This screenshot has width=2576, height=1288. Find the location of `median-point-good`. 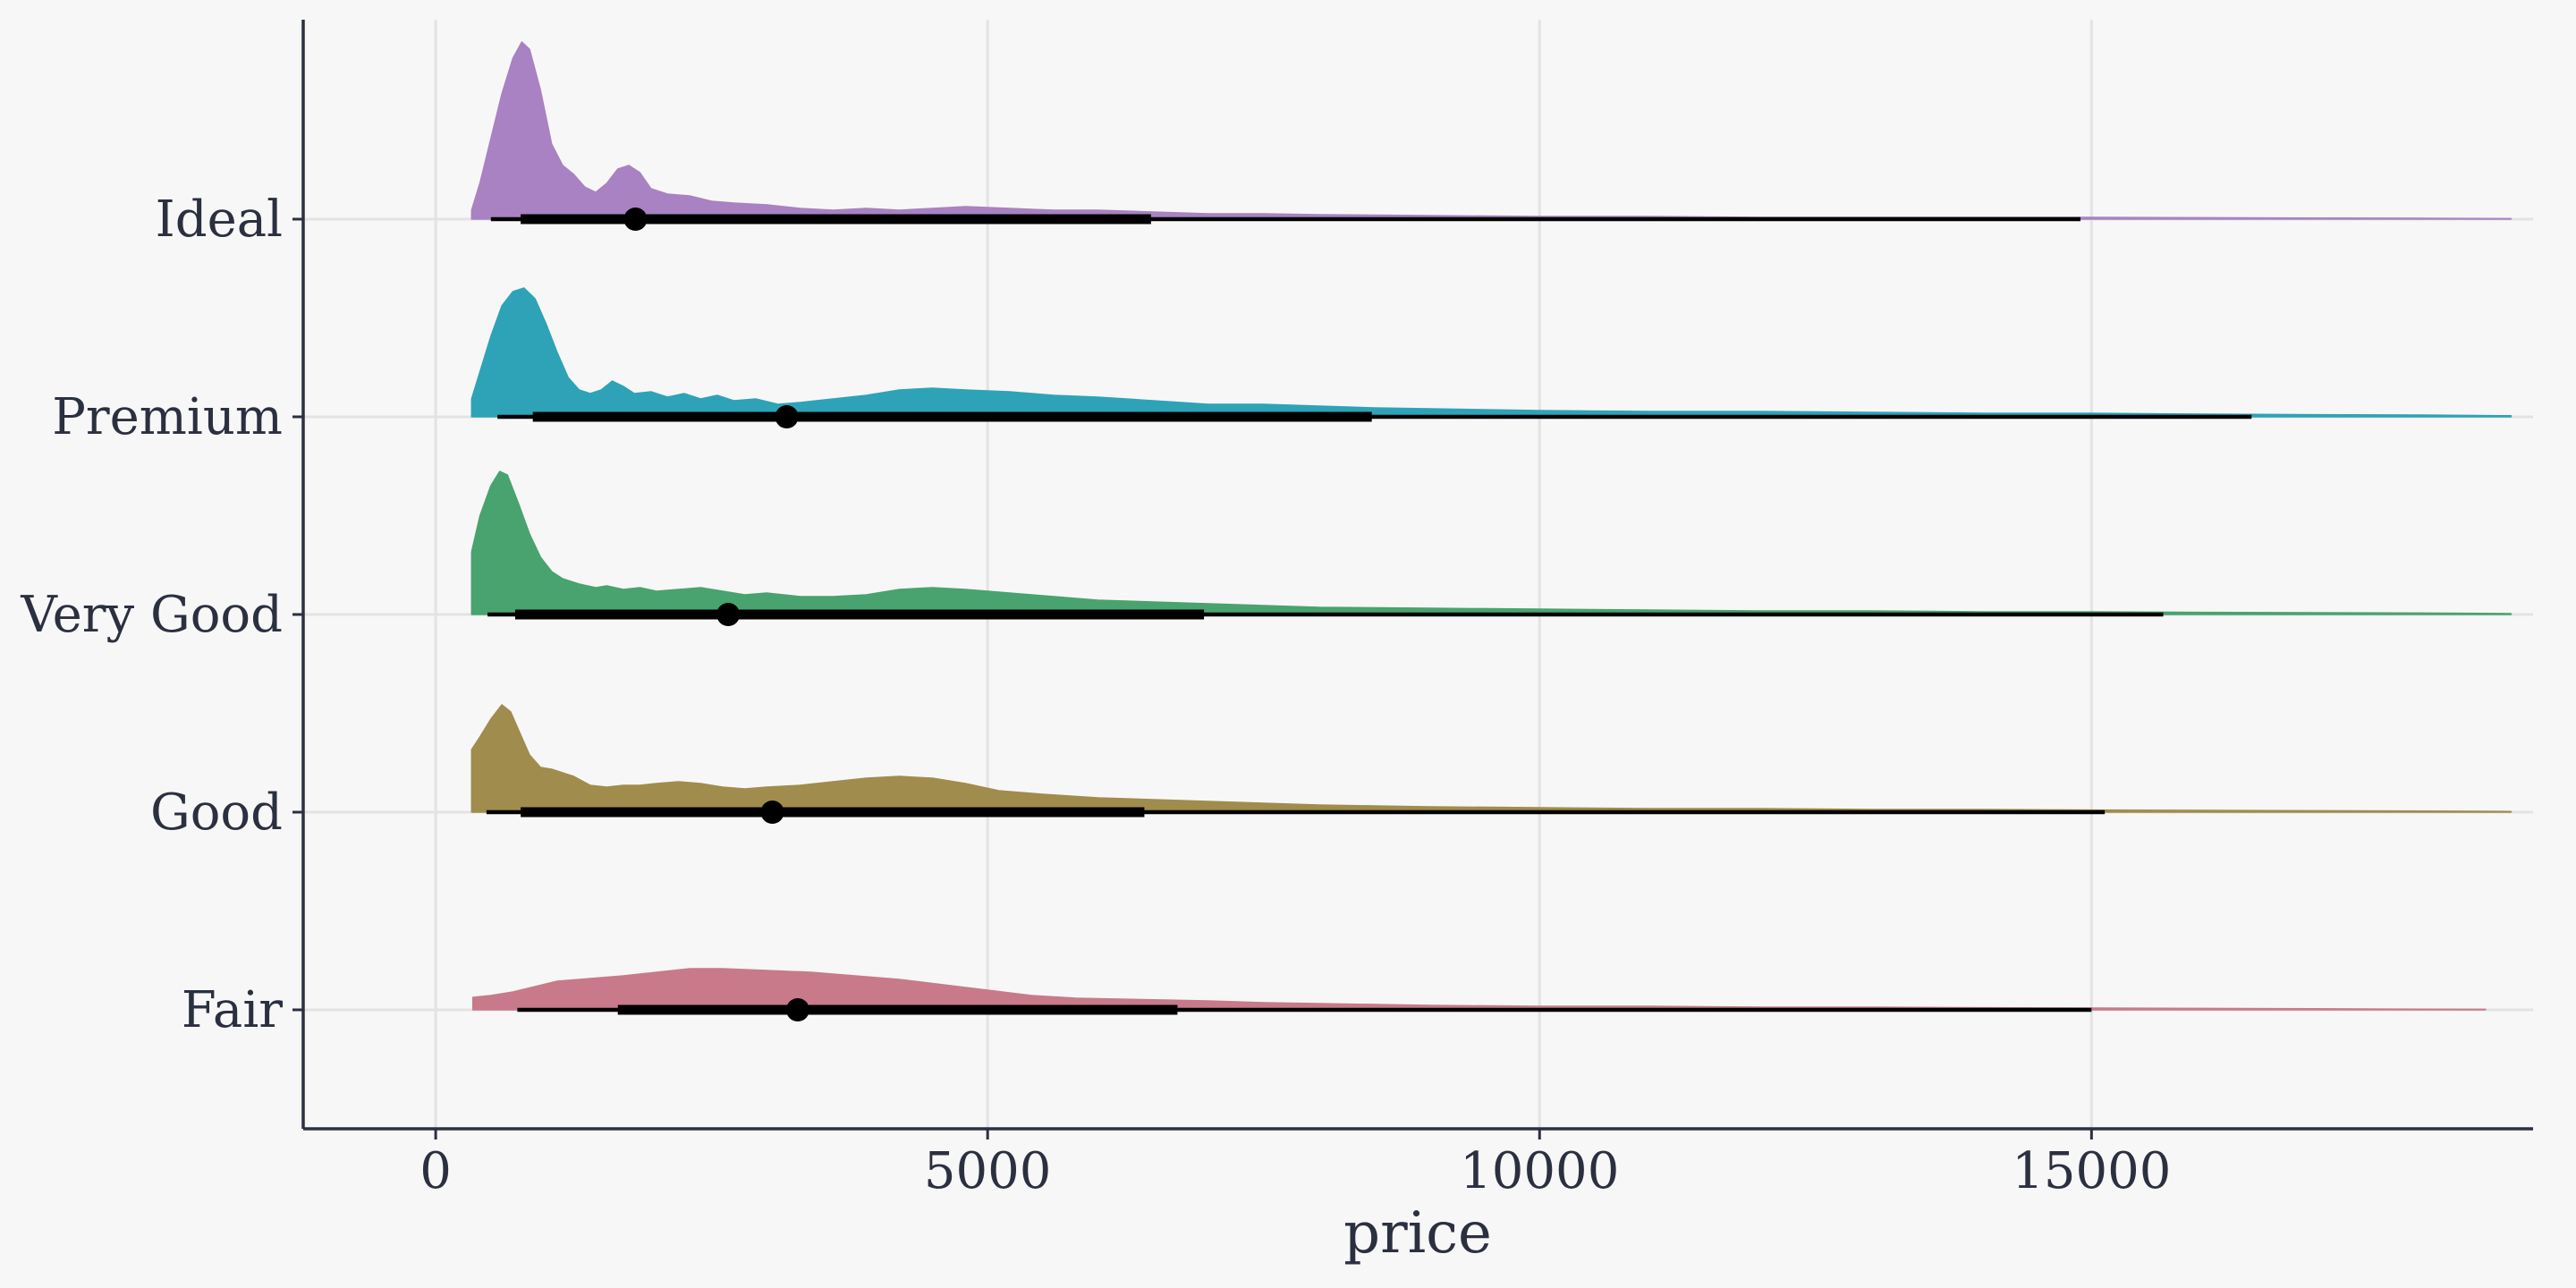

median-point-good is located at coordinates (772, 812).